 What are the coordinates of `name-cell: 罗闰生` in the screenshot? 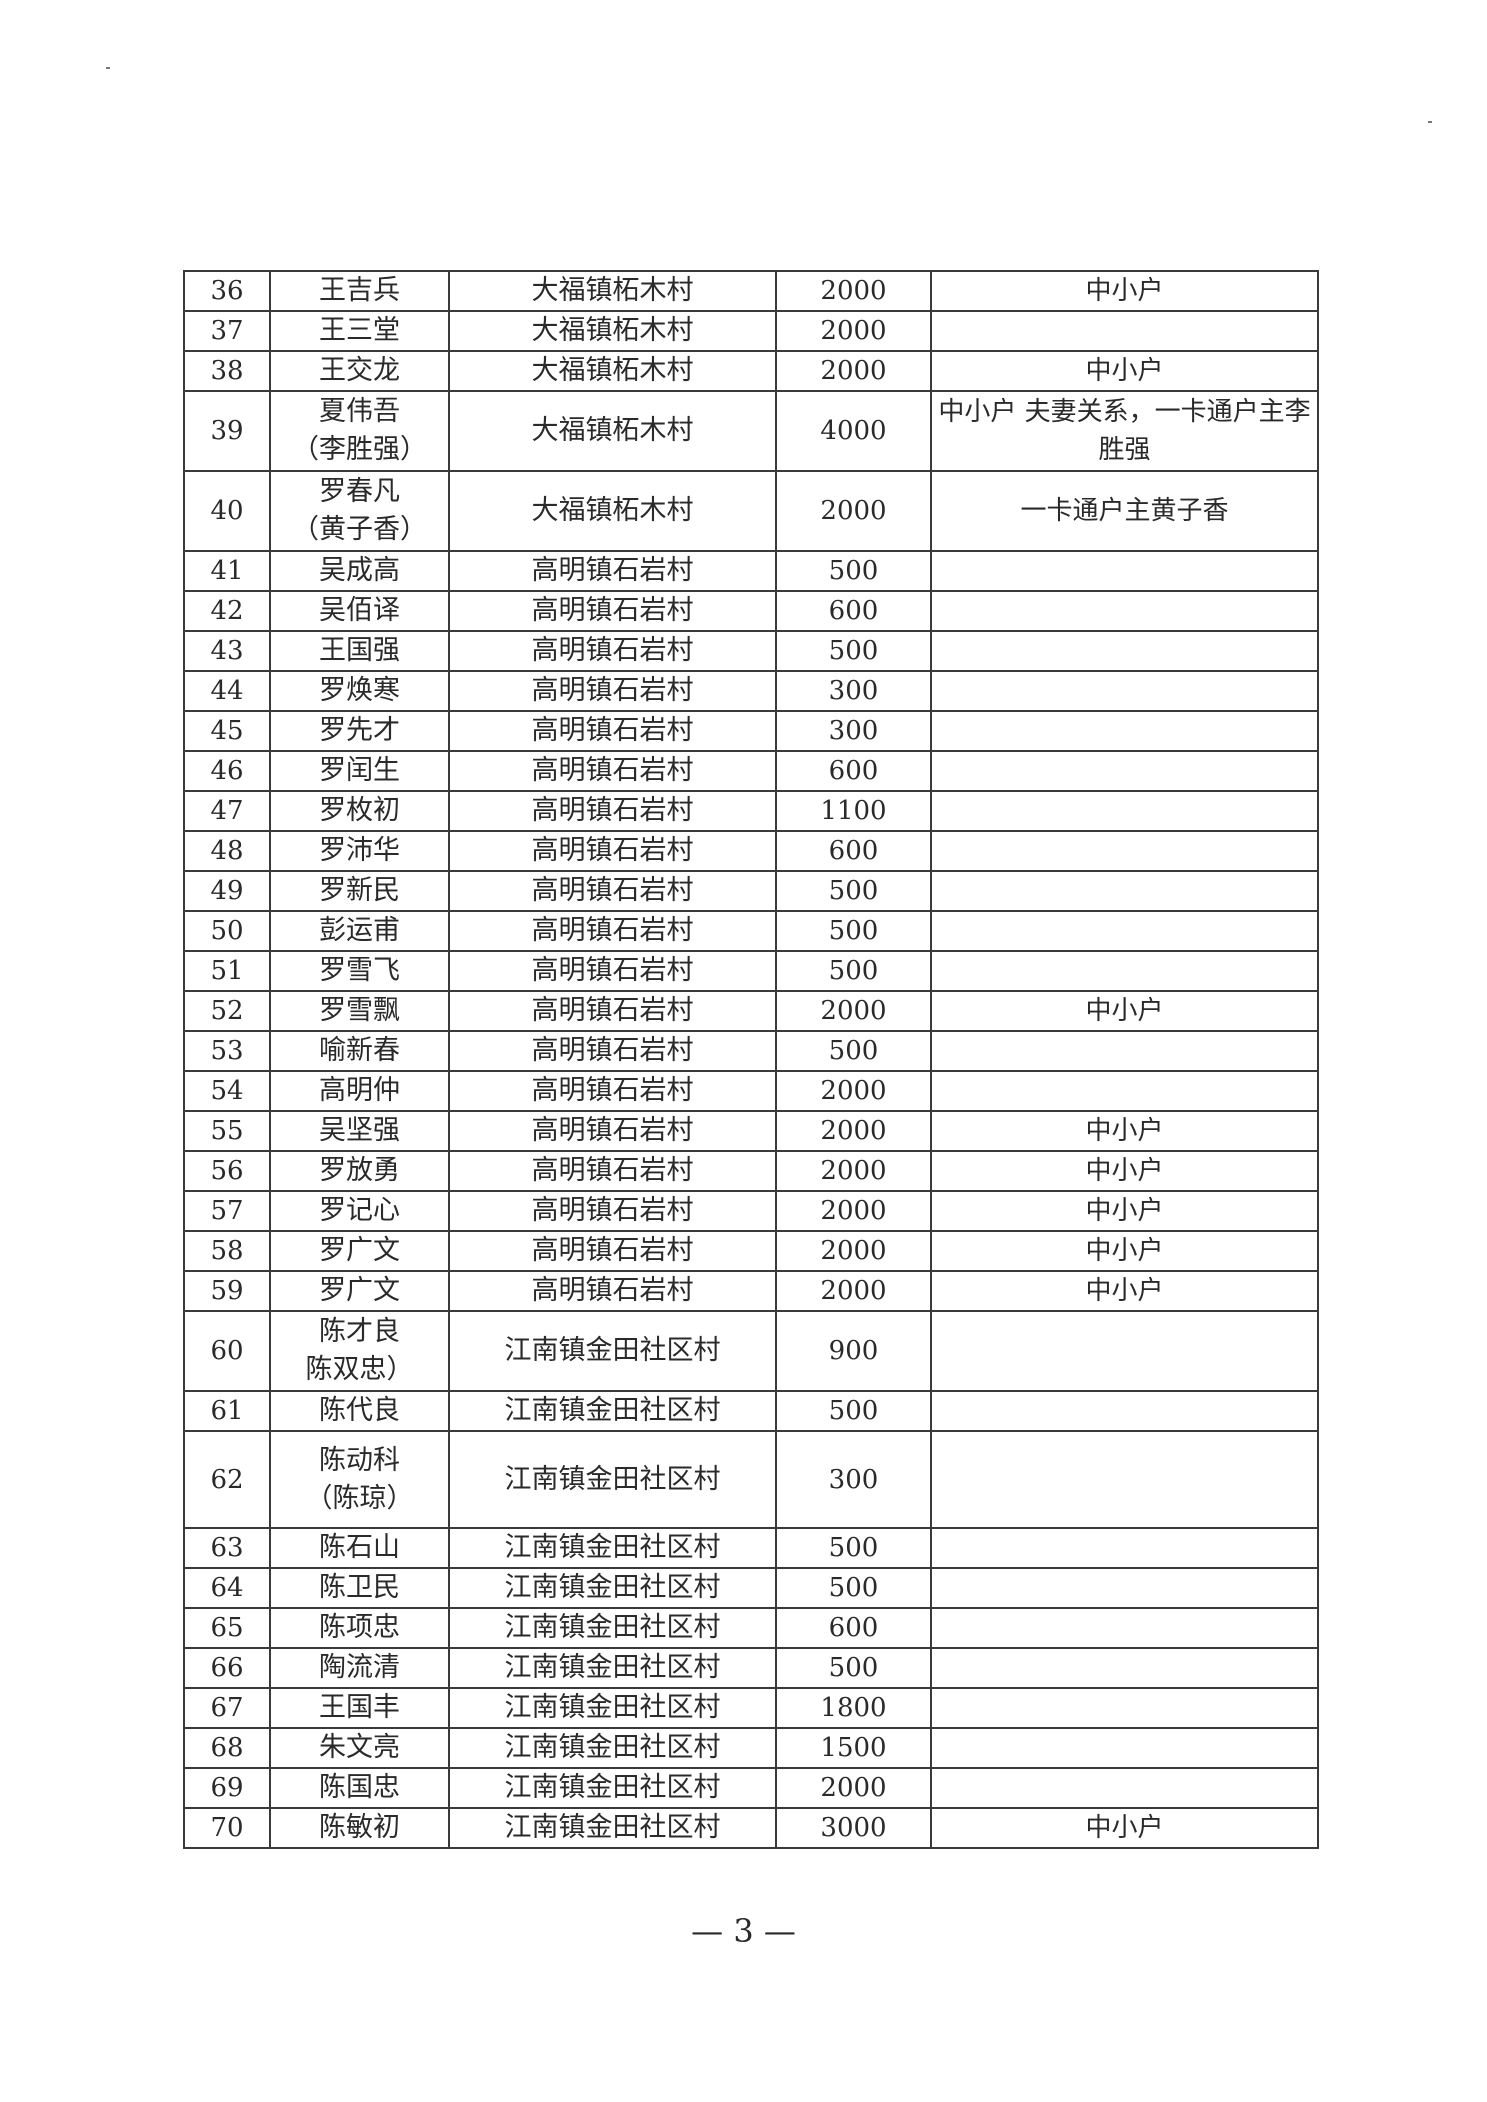 It's located at (359, 771).